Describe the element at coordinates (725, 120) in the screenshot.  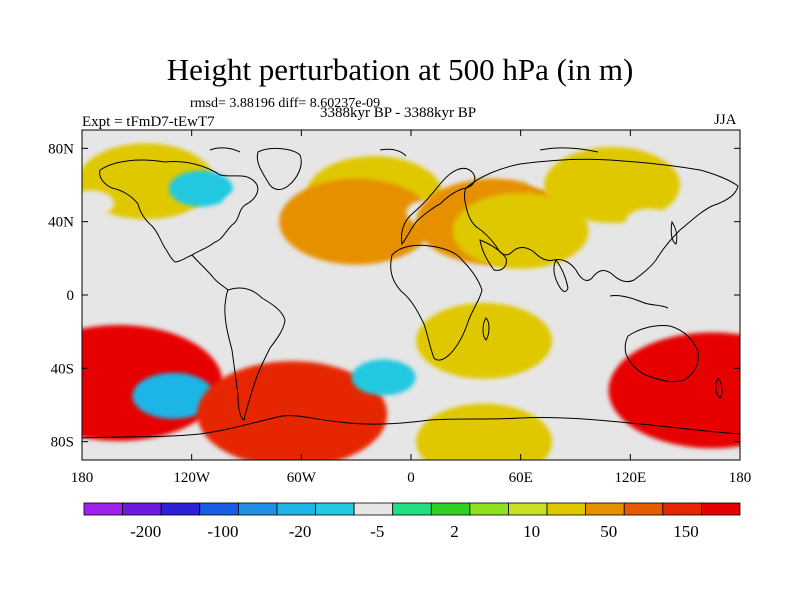
I see `season-label: JJA` at that location.